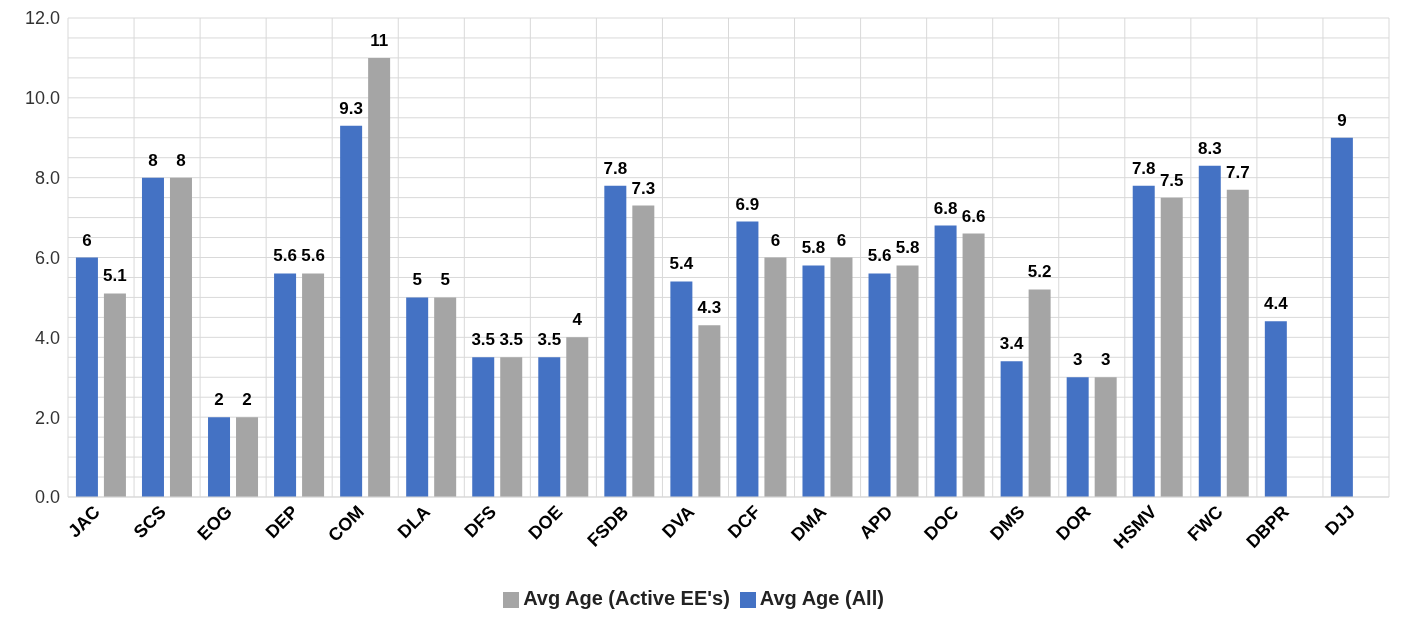  Describe the element at coordinates (973, 216) in the screenshot. I see `data-label: 6.6` at that location.